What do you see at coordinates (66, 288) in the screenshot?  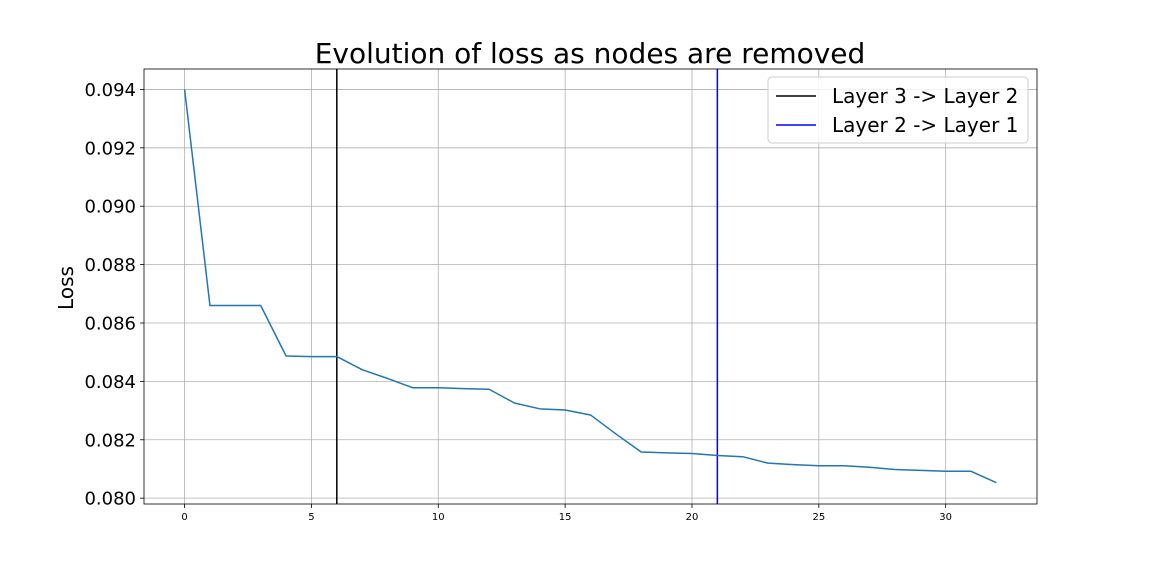 I see `y-axis-label: Loss` at bounding box center [66, 288].